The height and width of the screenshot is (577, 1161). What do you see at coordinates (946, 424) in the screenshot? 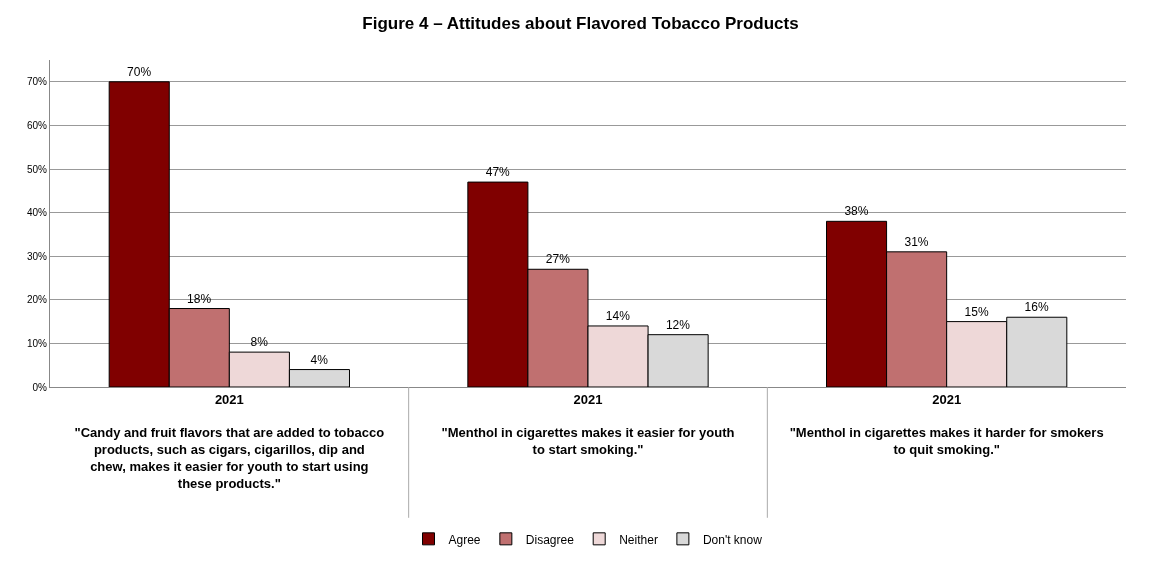
I see `category-label: 2021 "Menthol in cigarettes makes it harder for smokers to quit smoking."` at bounding box center [946, 424].